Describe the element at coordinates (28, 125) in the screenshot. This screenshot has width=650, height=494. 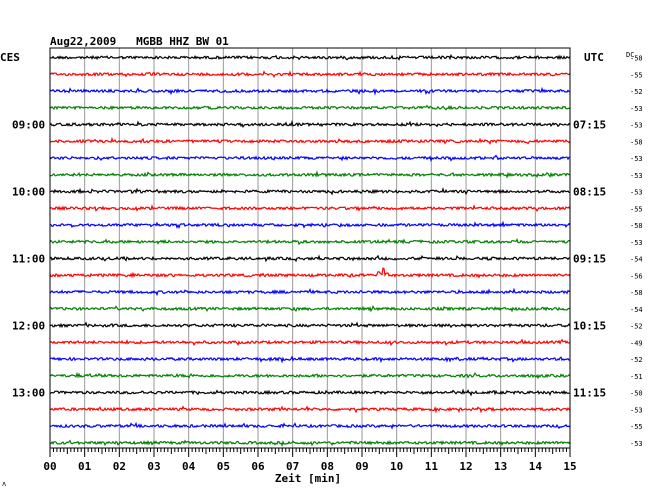
I see `local-time-label: 09:00` at that location.